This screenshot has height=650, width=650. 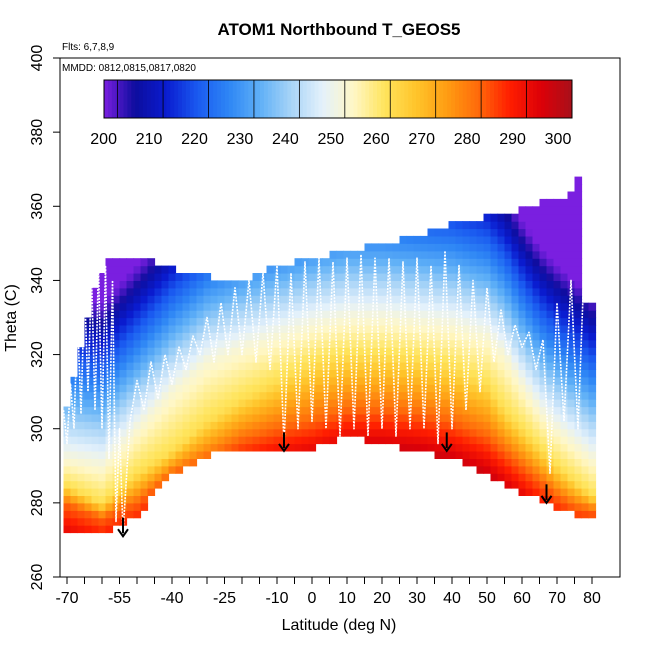 What do you see at coordinates (123, 533) in the screenshot?
I see `arrow-head` at bounding box center [123, 533].